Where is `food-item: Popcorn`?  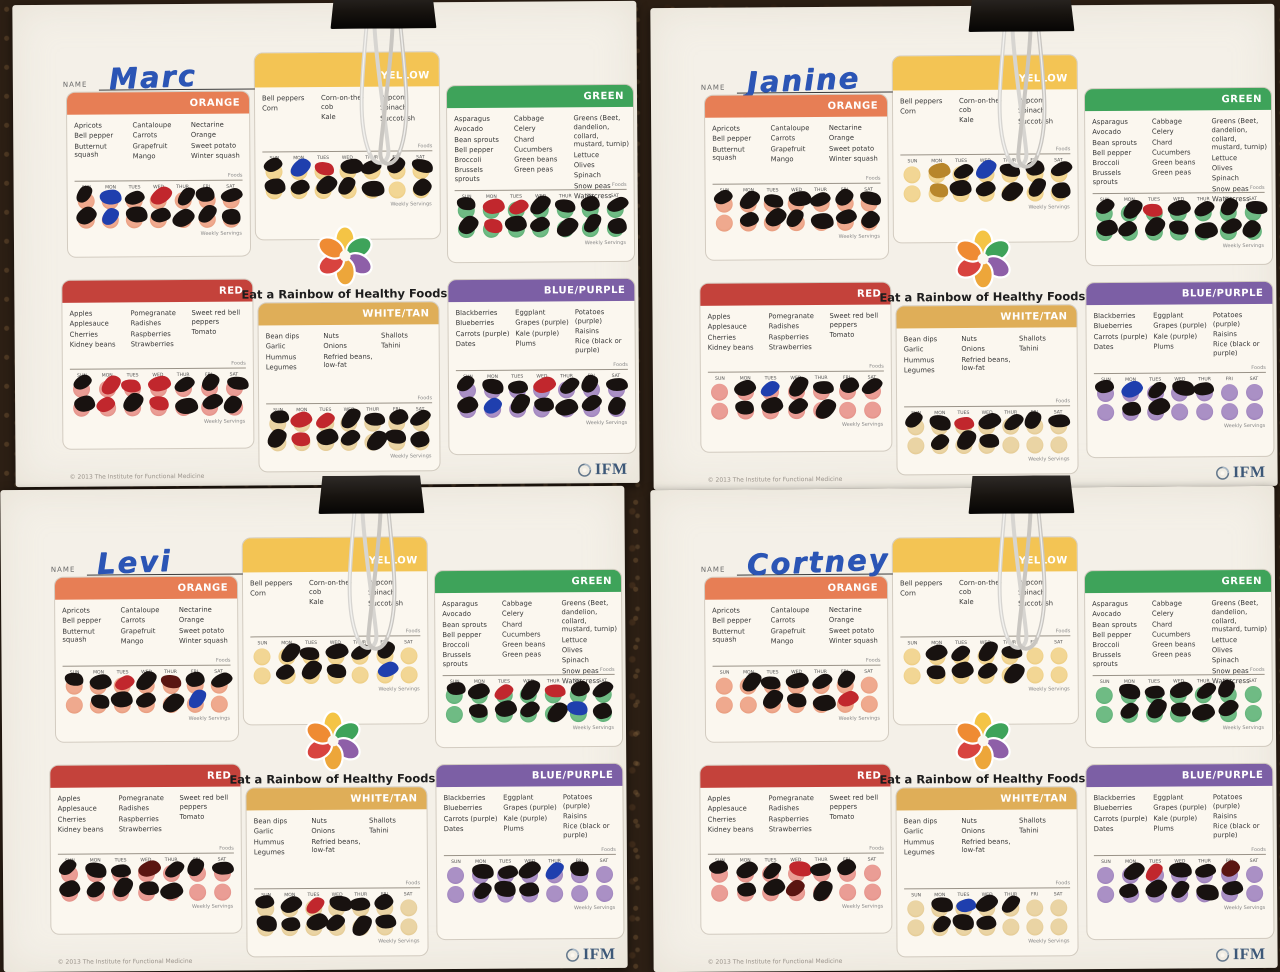
food-item: Popcorn is located at coordinates (393, 97).